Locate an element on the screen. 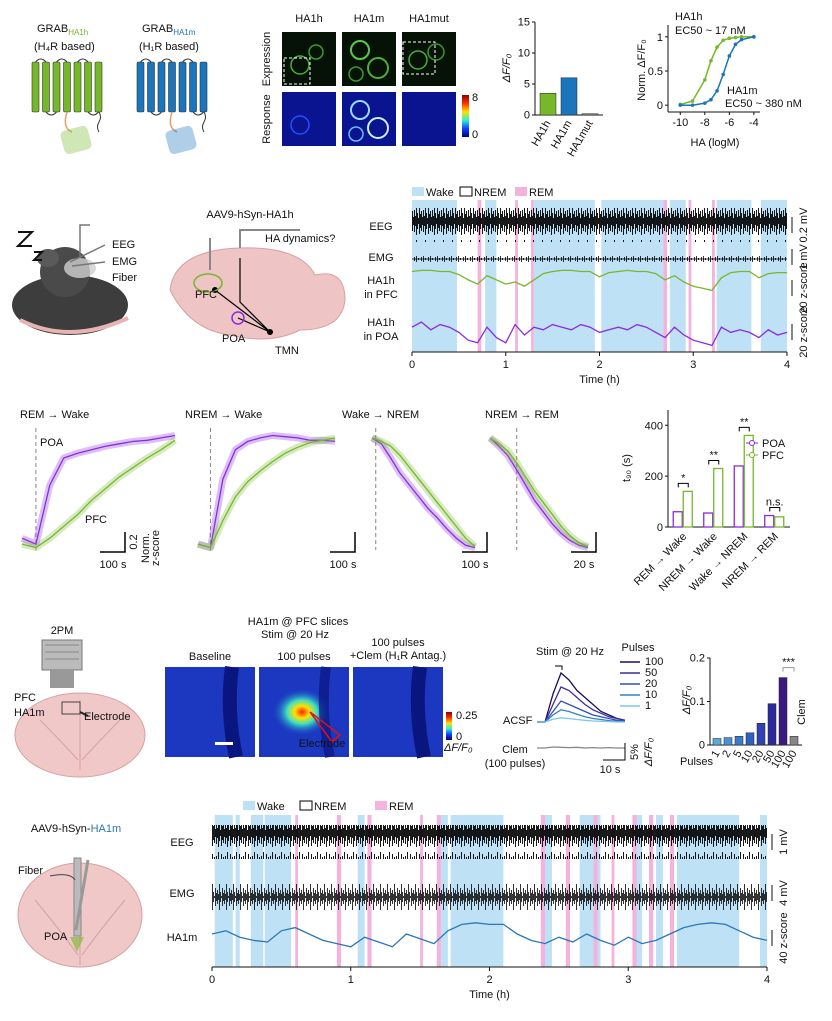  y-tick-label: 5 is located at coordinates (527, 85).